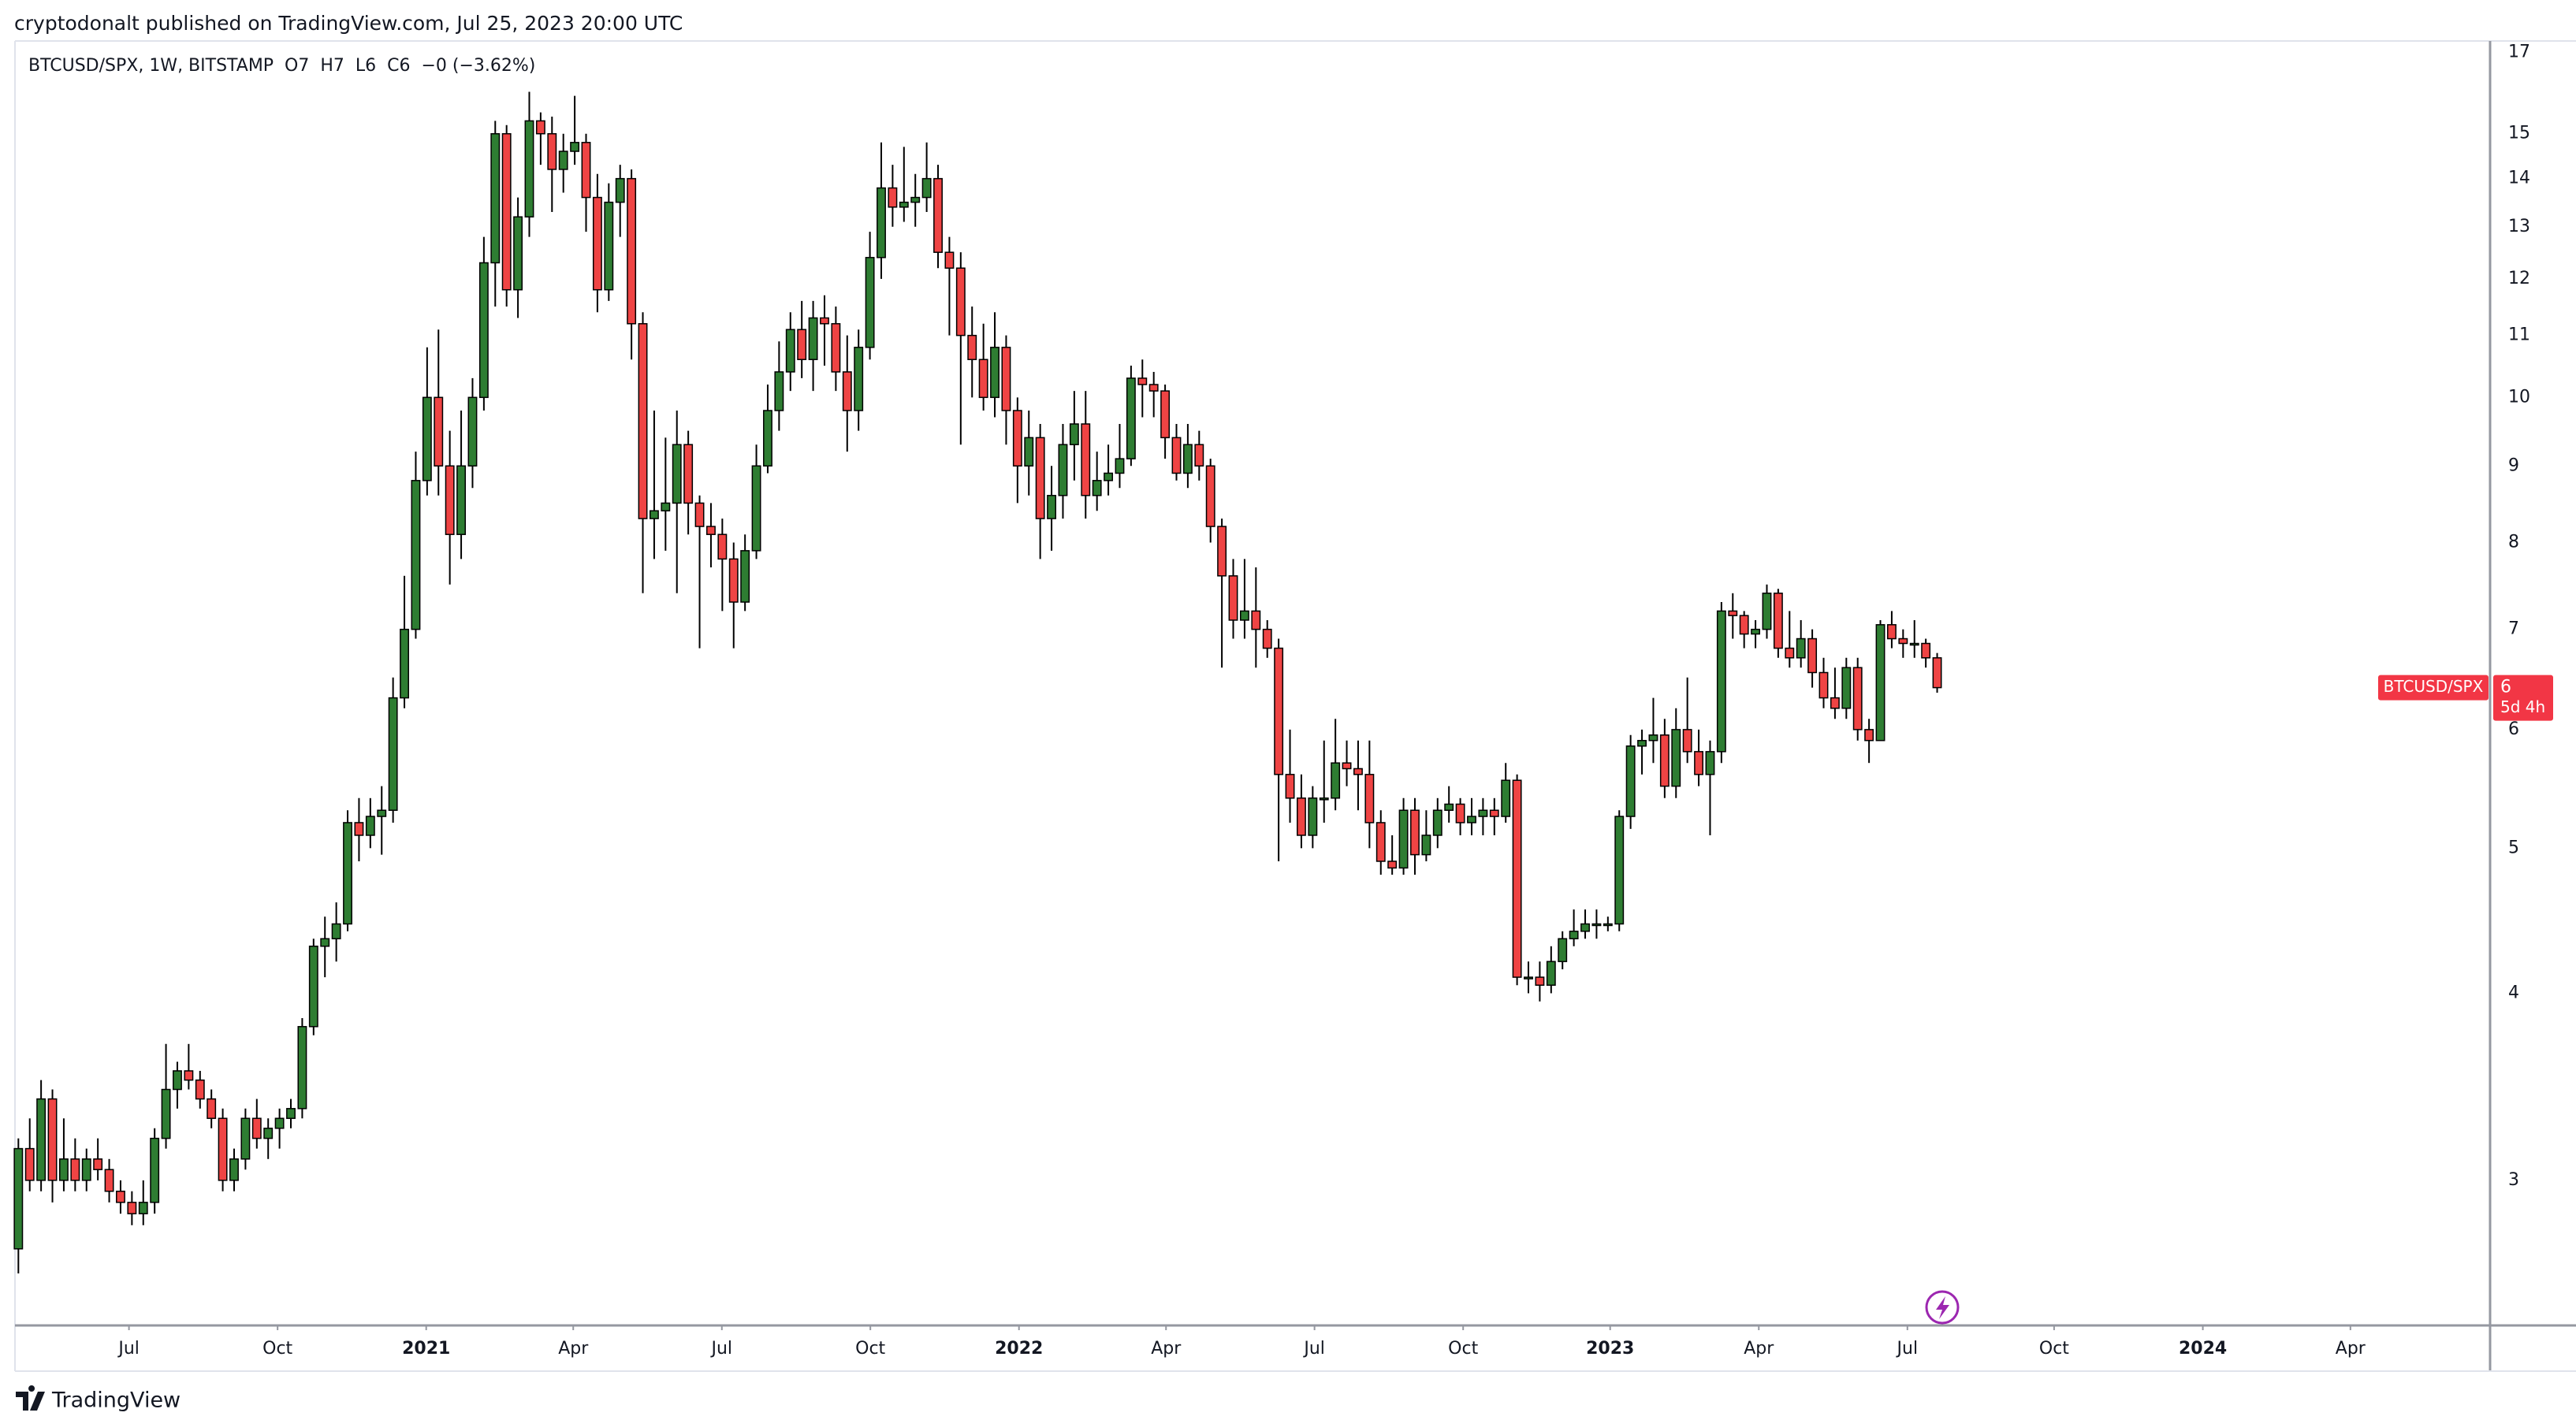 This screenshot has width=2576, height=1420. What do you see at coordinates (2433, 688) in the screenshot?
I see `last-price-tag` at bounding box center [2433, 688].